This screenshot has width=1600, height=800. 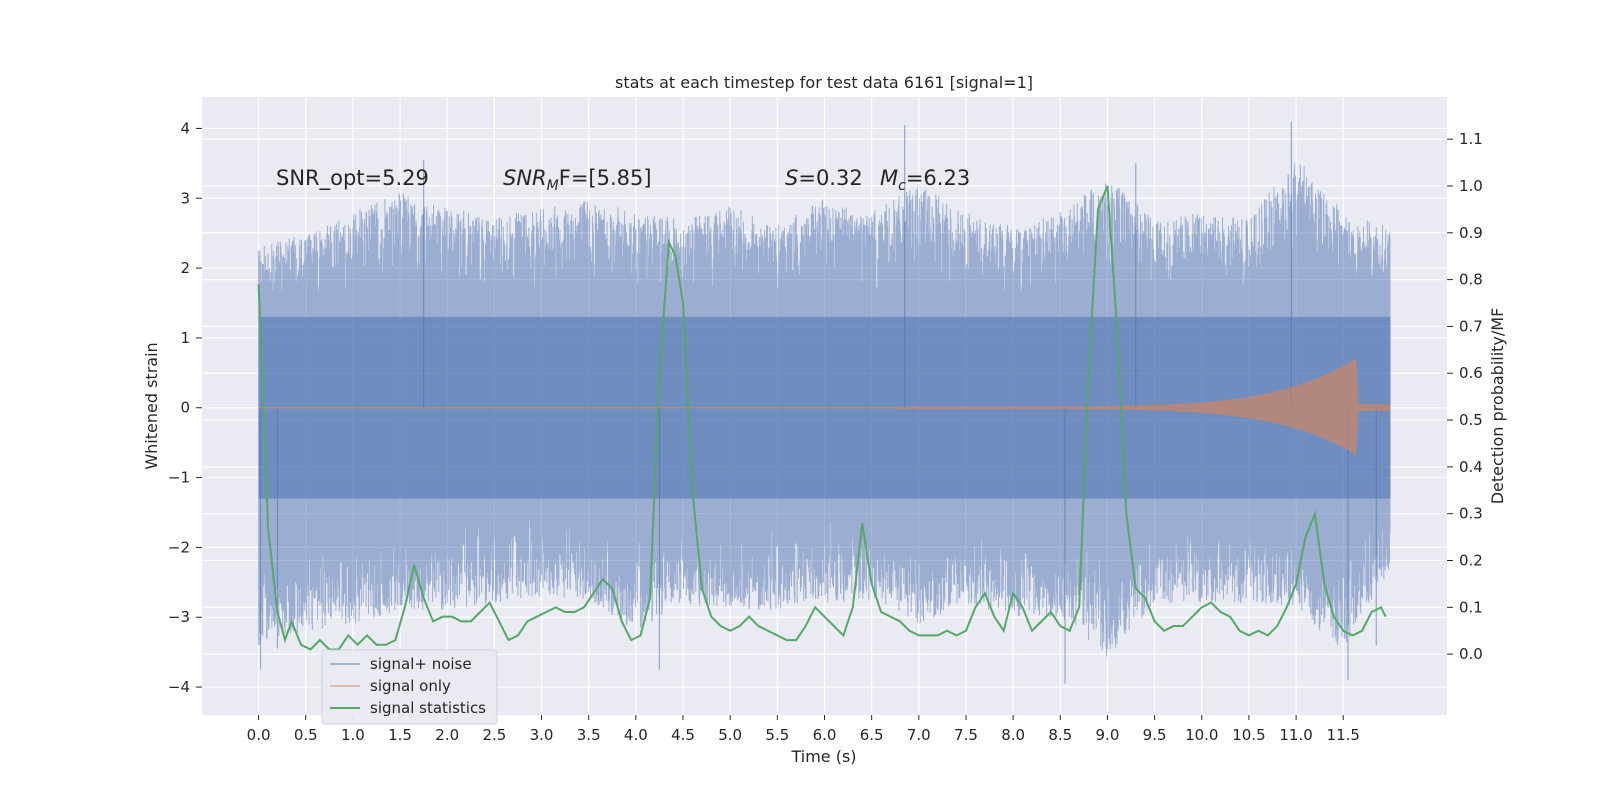 I want to click on y2-tick-label: 0.9, so click(x=1471, y=233).